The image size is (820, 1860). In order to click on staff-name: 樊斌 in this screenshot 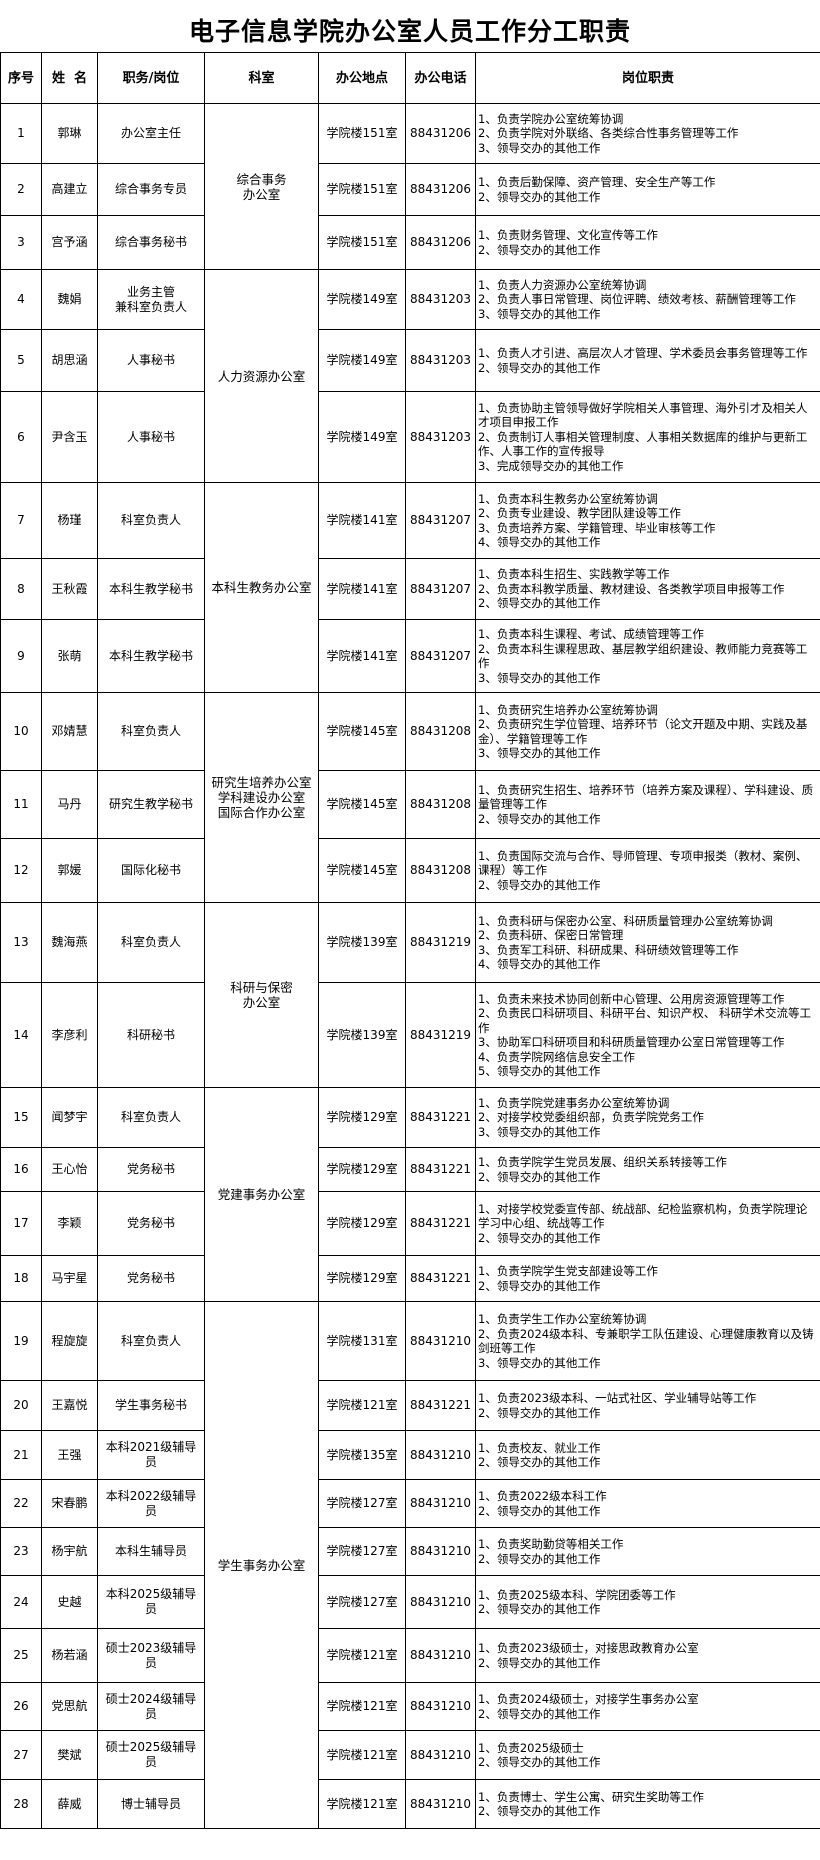, I will do `click(69, 1755)`.